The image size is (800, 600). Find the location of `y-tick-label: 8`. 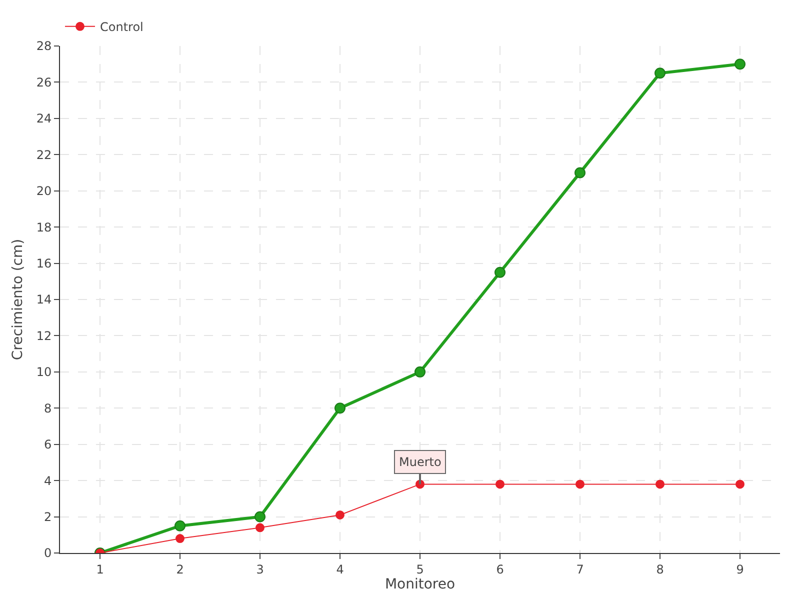

y-tick-label: 8 is located at coordinates (48, 408).